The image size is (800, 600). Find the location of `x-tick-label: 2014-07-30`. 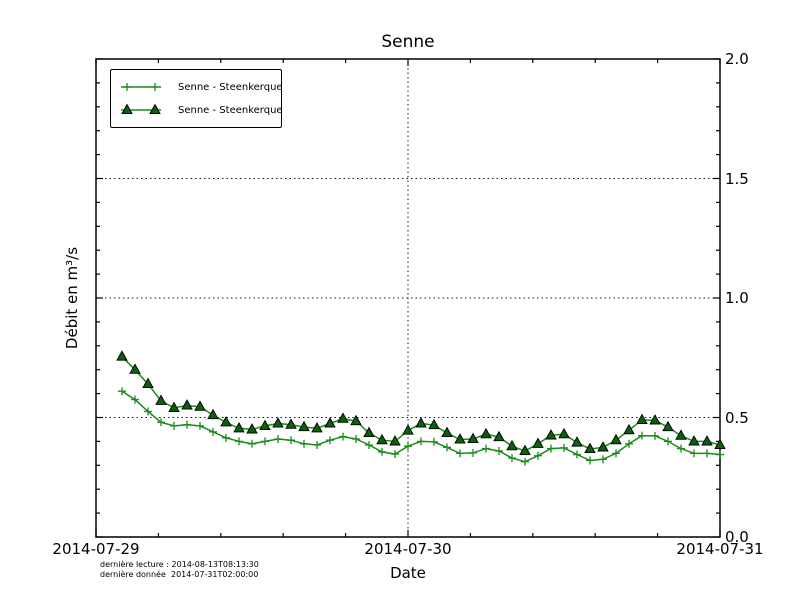

x-tick-label: 2014-07-30 is located at coordinates (408, 549).